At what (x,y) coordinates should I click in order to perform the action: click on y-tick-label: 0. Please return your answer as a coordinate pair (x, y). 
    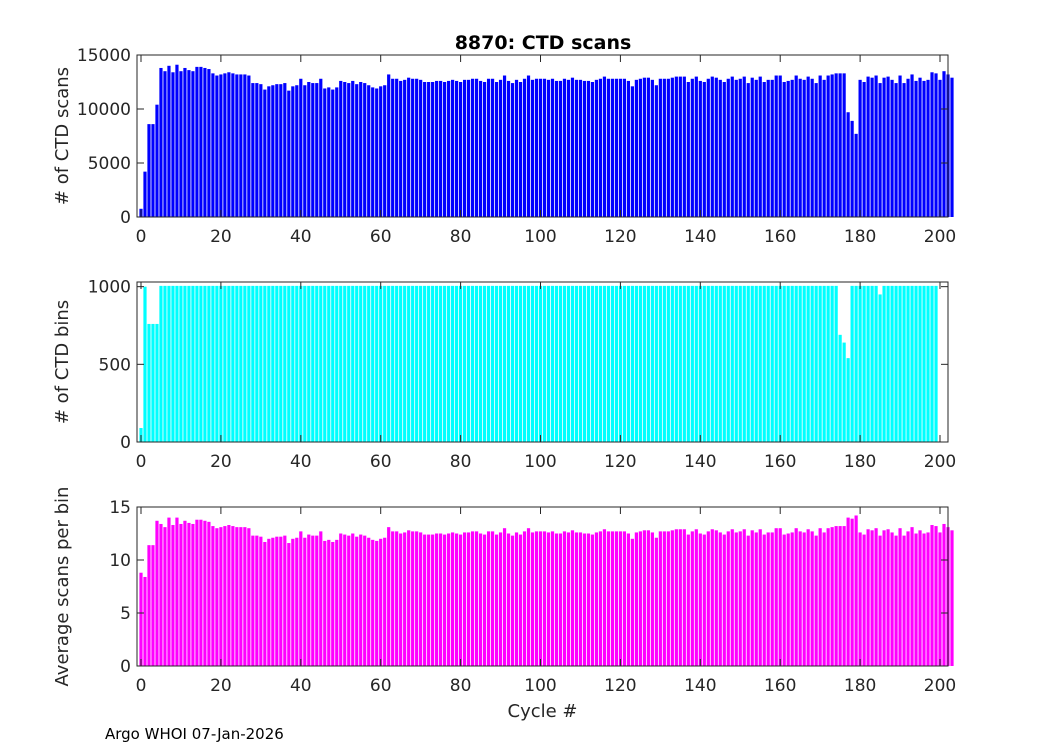
    Looking at the image, I should click on (125, 443).